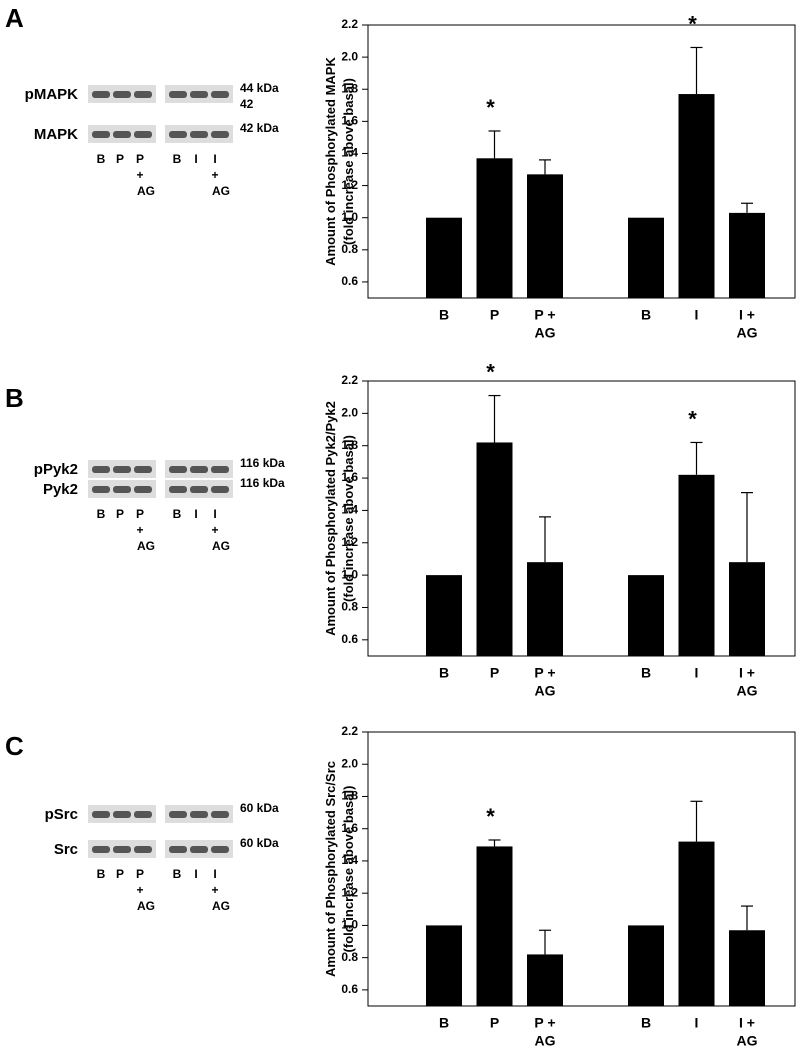 The image size is (800, 1056). Describe the element at coordinates (60, 489) in the screenshot. I see `blot-row-label: Pyk2` at that location.